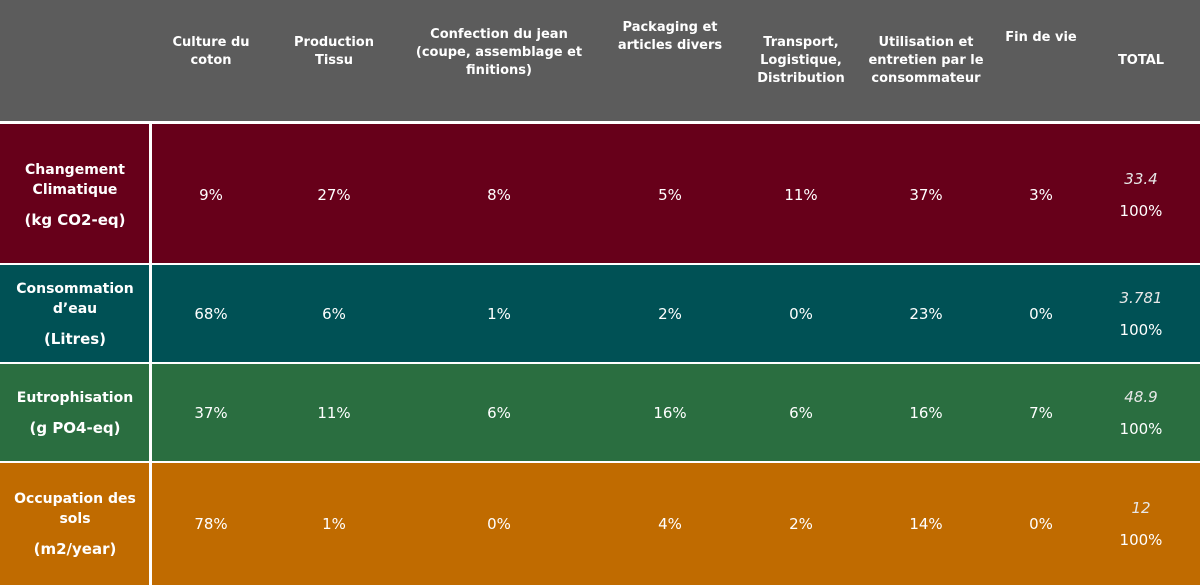  Describe the element at coordinates (150, 353) in the screenshot. I see `label-column-divider` at that location.